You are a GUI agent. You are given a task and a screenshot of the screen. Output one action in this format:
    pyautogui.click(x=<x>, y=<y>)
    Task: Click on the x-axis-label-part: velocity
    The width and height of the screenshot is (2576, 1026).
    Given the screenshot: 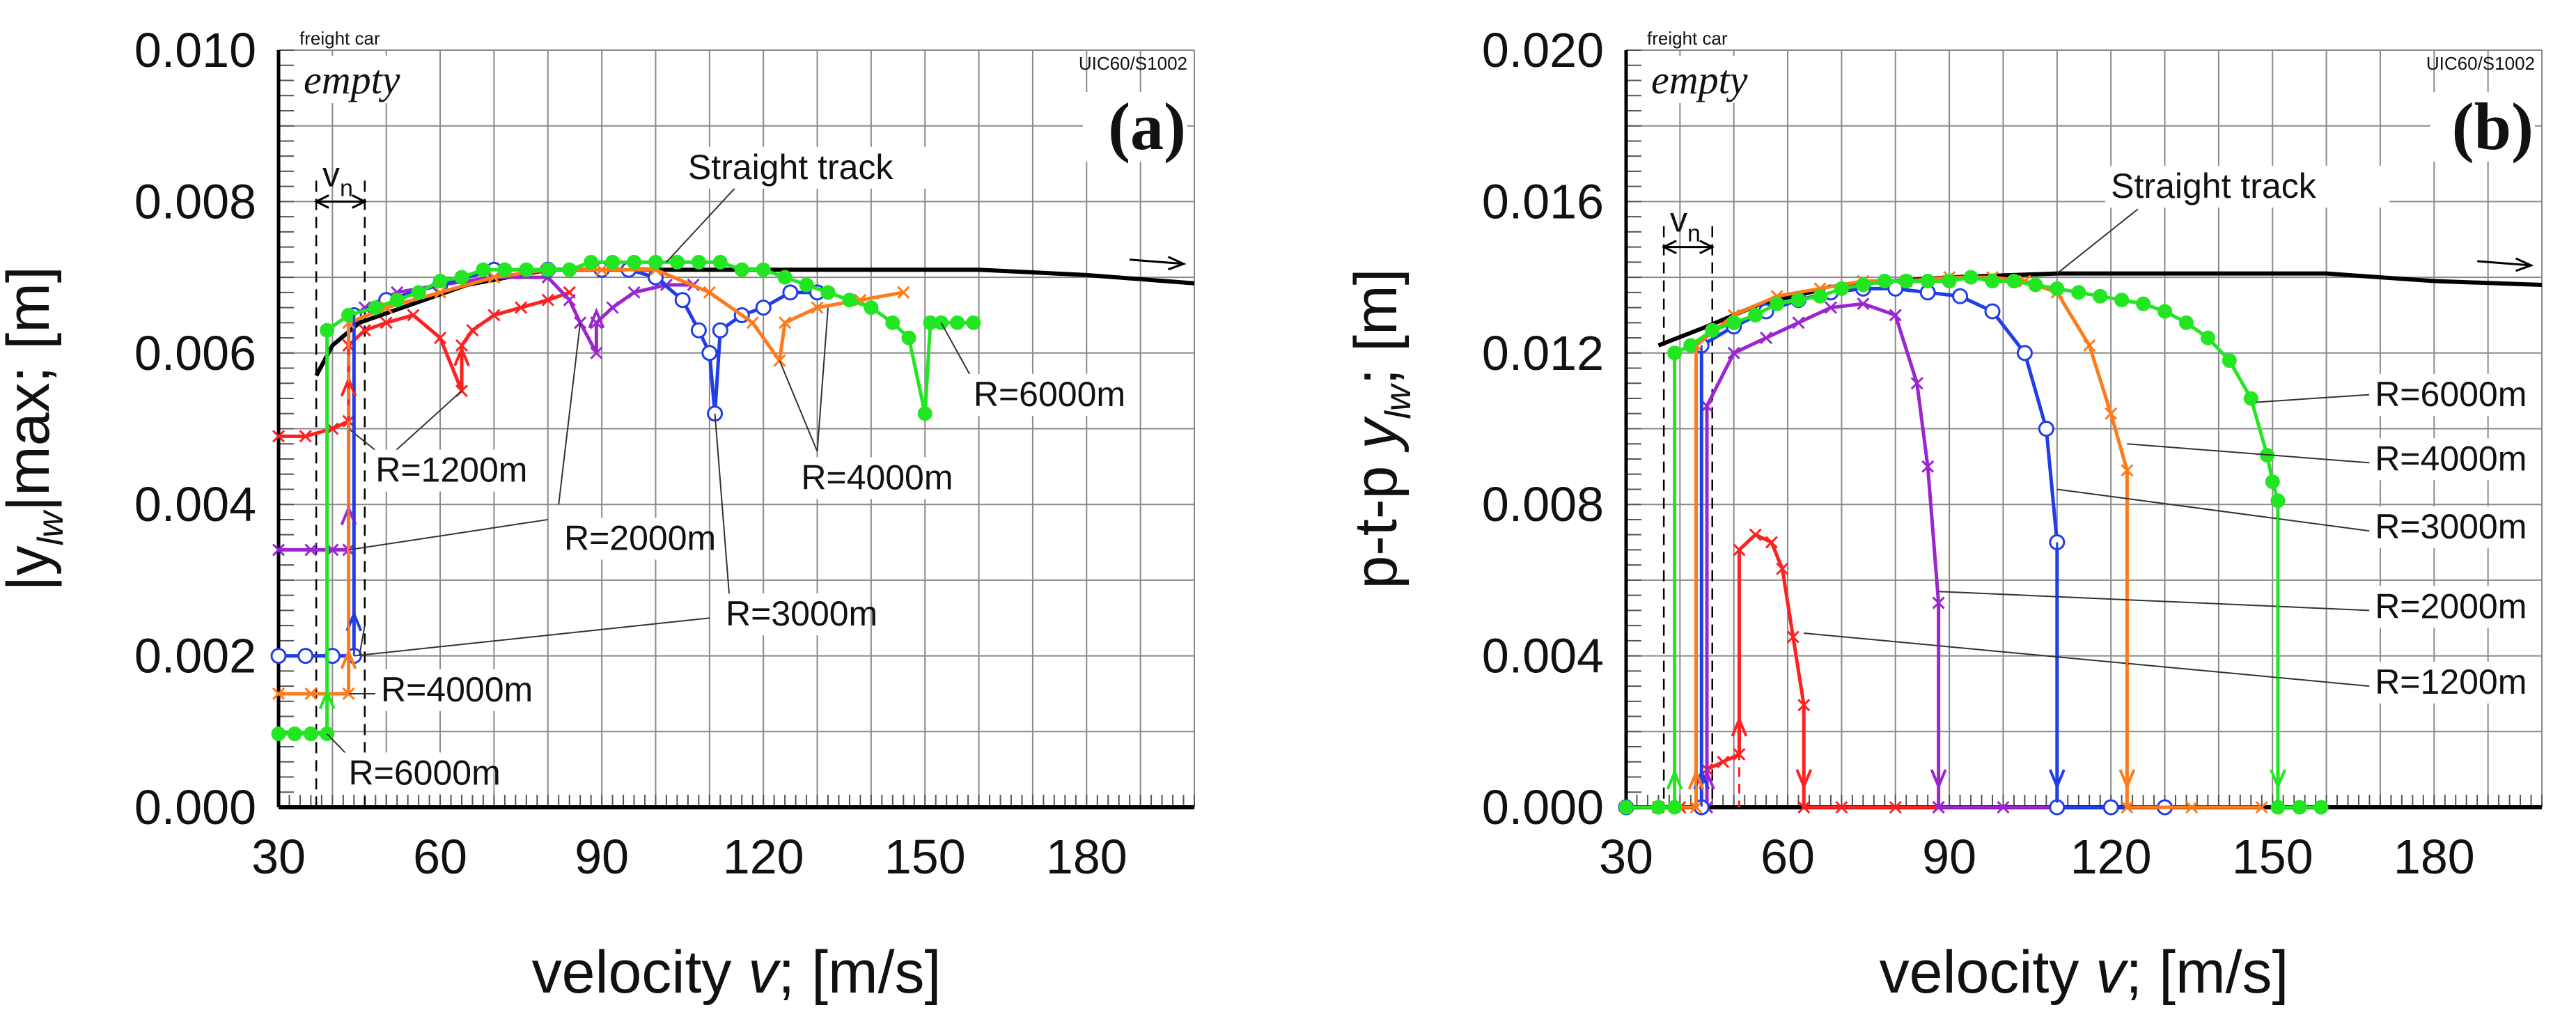 What is the action you would take?
    pyautogui.click(x=641, y=972)
    